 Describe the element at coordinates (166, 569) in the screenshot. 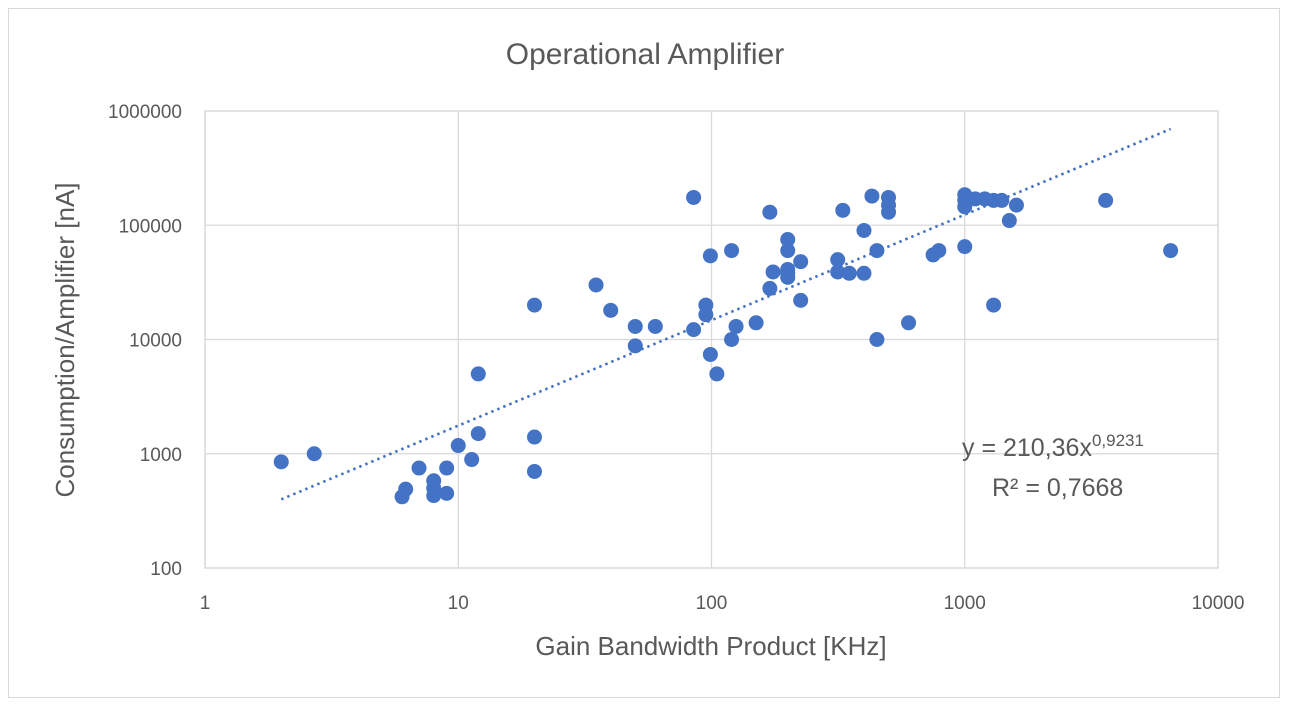

I see `y-tick-label: 100` at that location.